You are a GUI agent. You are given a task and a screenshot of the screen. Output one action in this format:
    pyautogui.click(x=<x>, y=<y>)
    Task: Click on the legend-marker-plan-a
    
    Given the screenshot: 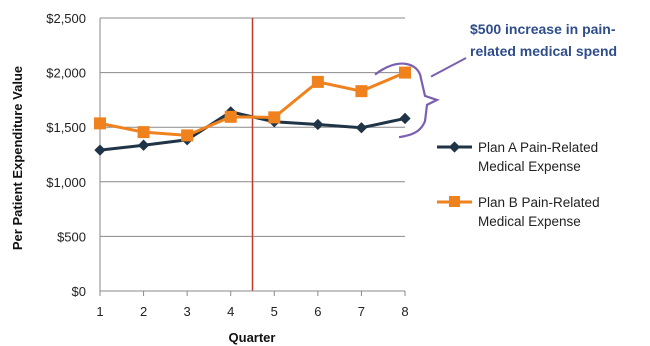 What is the action you would take?
    pyautogui.click(x=454, y=147)
    